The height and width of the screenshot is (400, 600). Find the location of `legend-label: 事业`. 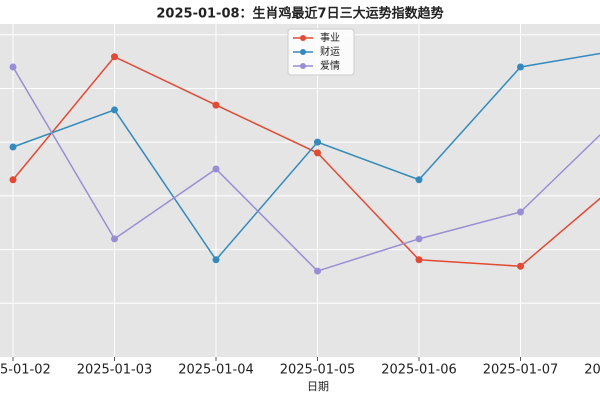

legend-label: 事业 is located at coordinates (330, 37).